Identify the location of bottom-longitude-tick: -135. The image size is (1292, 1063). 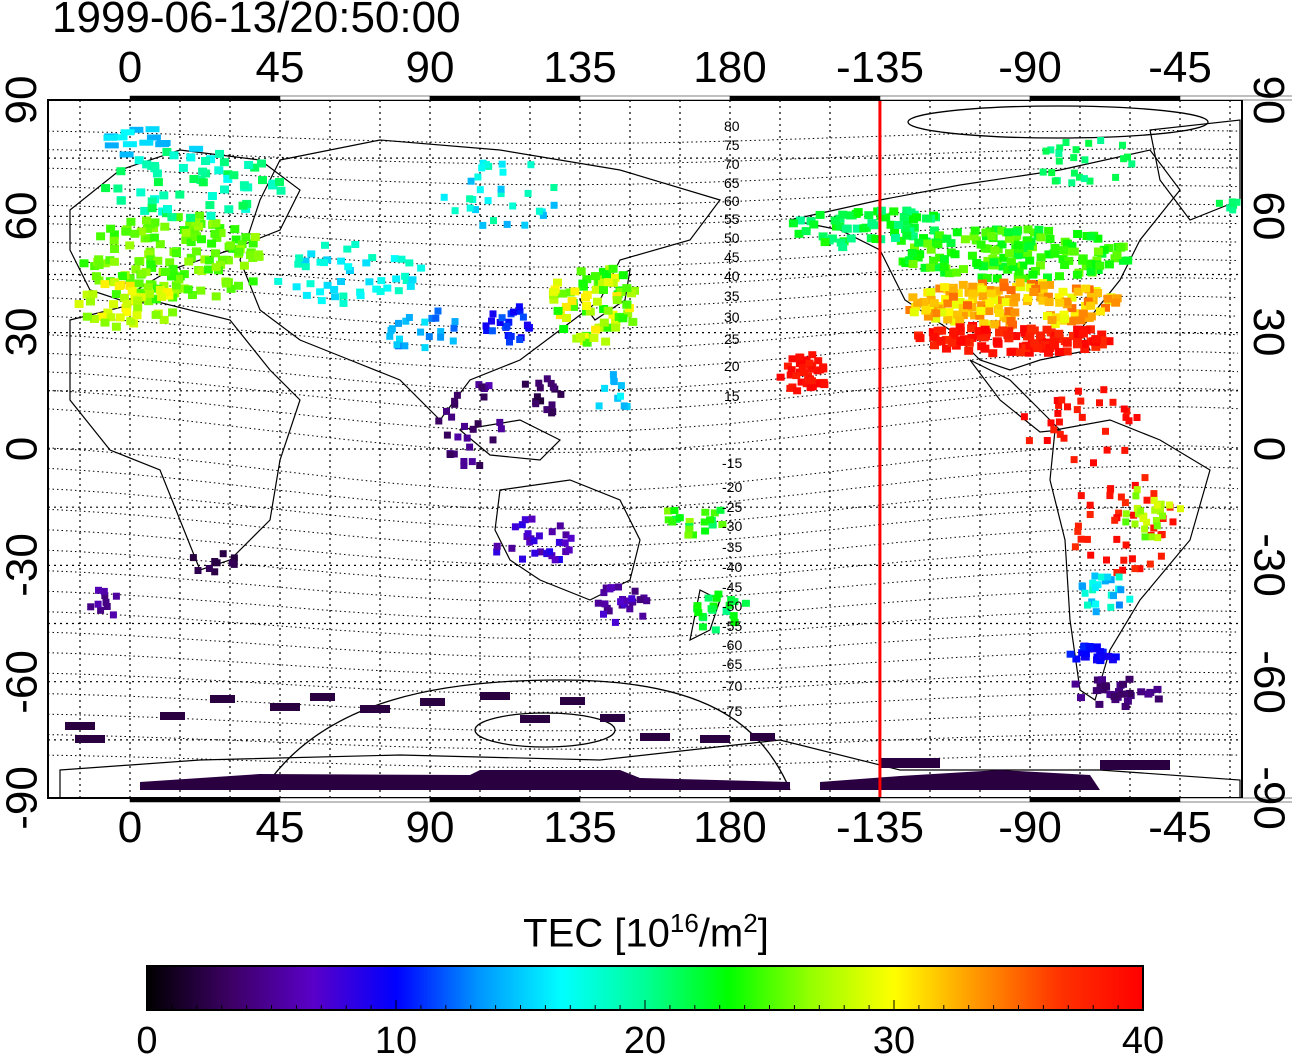
(880, 827).